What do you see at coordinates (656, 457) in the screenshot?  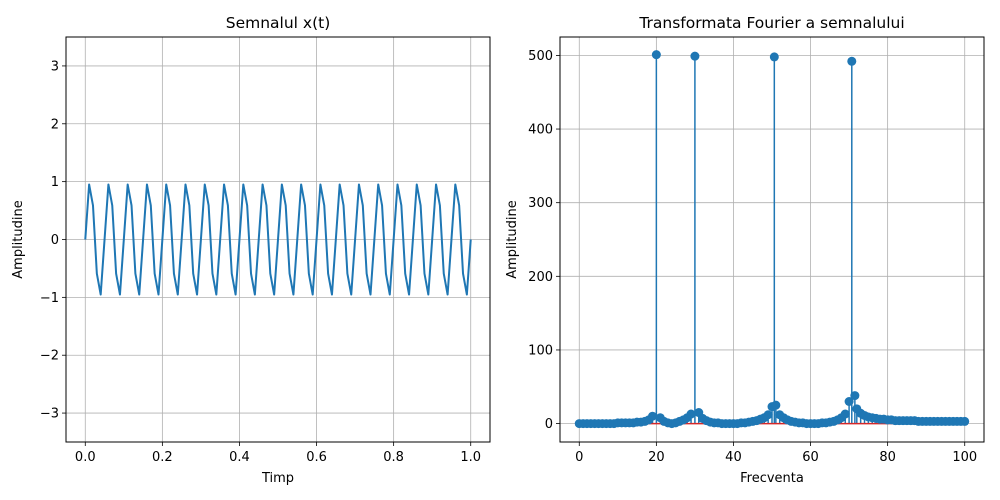 I see `fourier-x-tick-label: 20` at bounding box center [656, 457].